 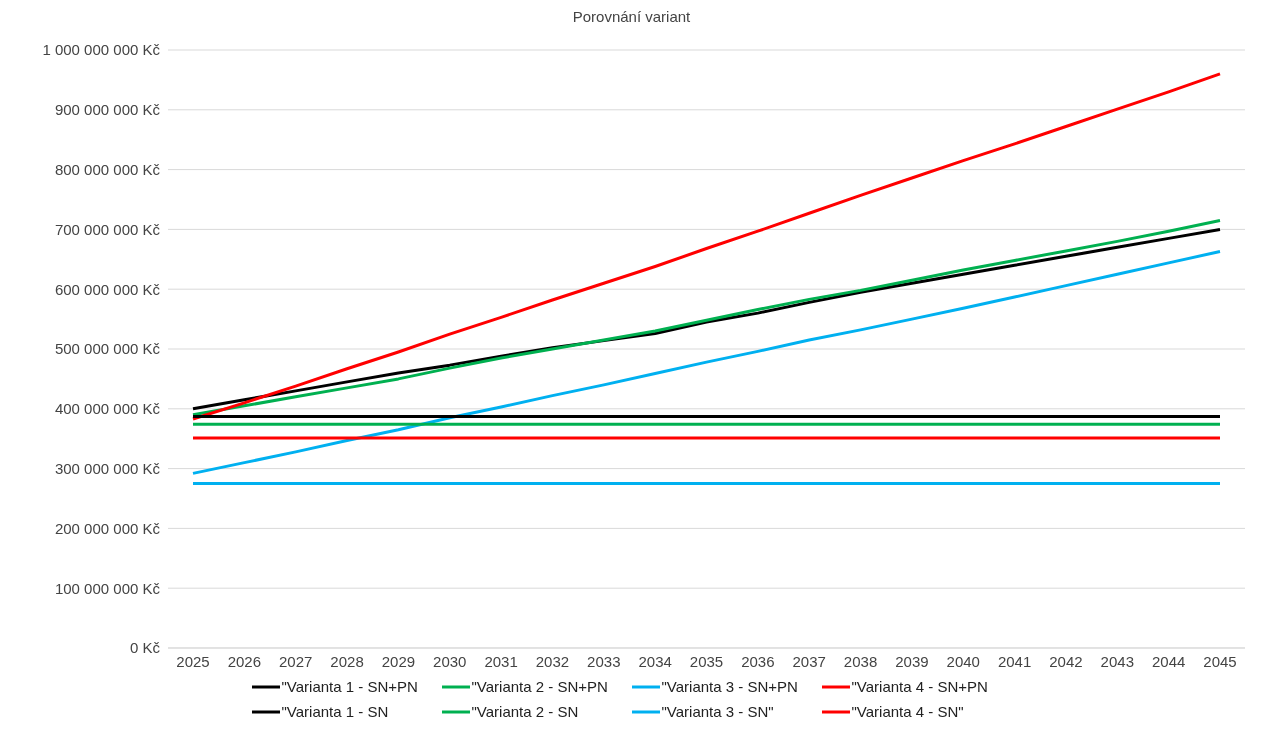 What do you see at coordinates (450, 661) in the screenshot?
I see `x-tick-label: 2030` at bounding box center [450, 661].